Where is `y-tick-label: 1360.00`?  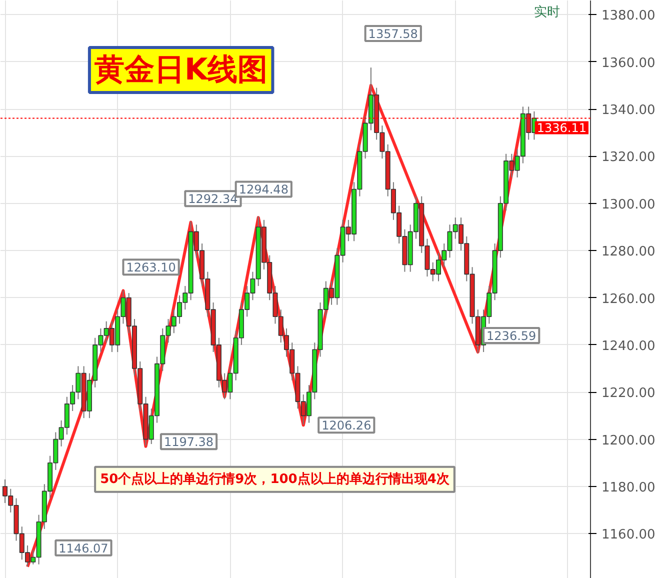 y-tick-label: 1360.00 is located at coordinates (629, 63).